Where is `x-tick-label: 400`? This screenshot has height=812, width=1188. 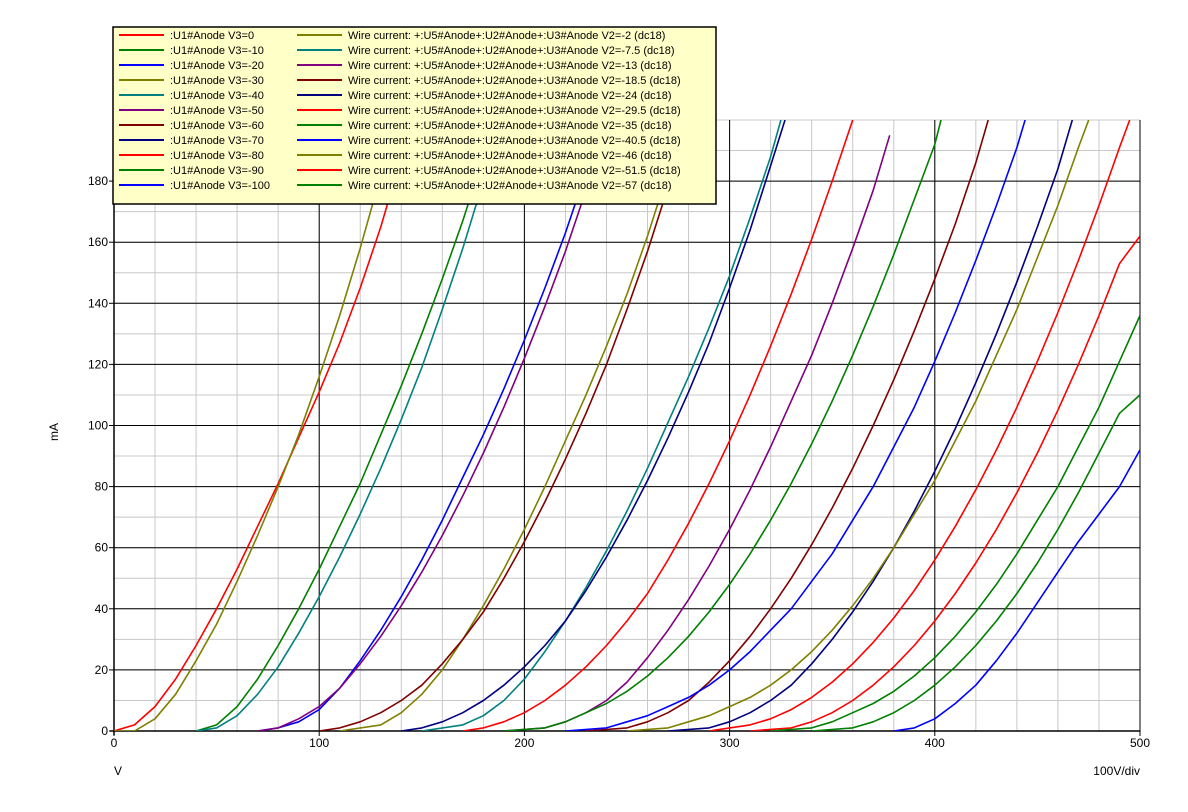 x-tick-label: 400 is located at coordinates (935, 743).